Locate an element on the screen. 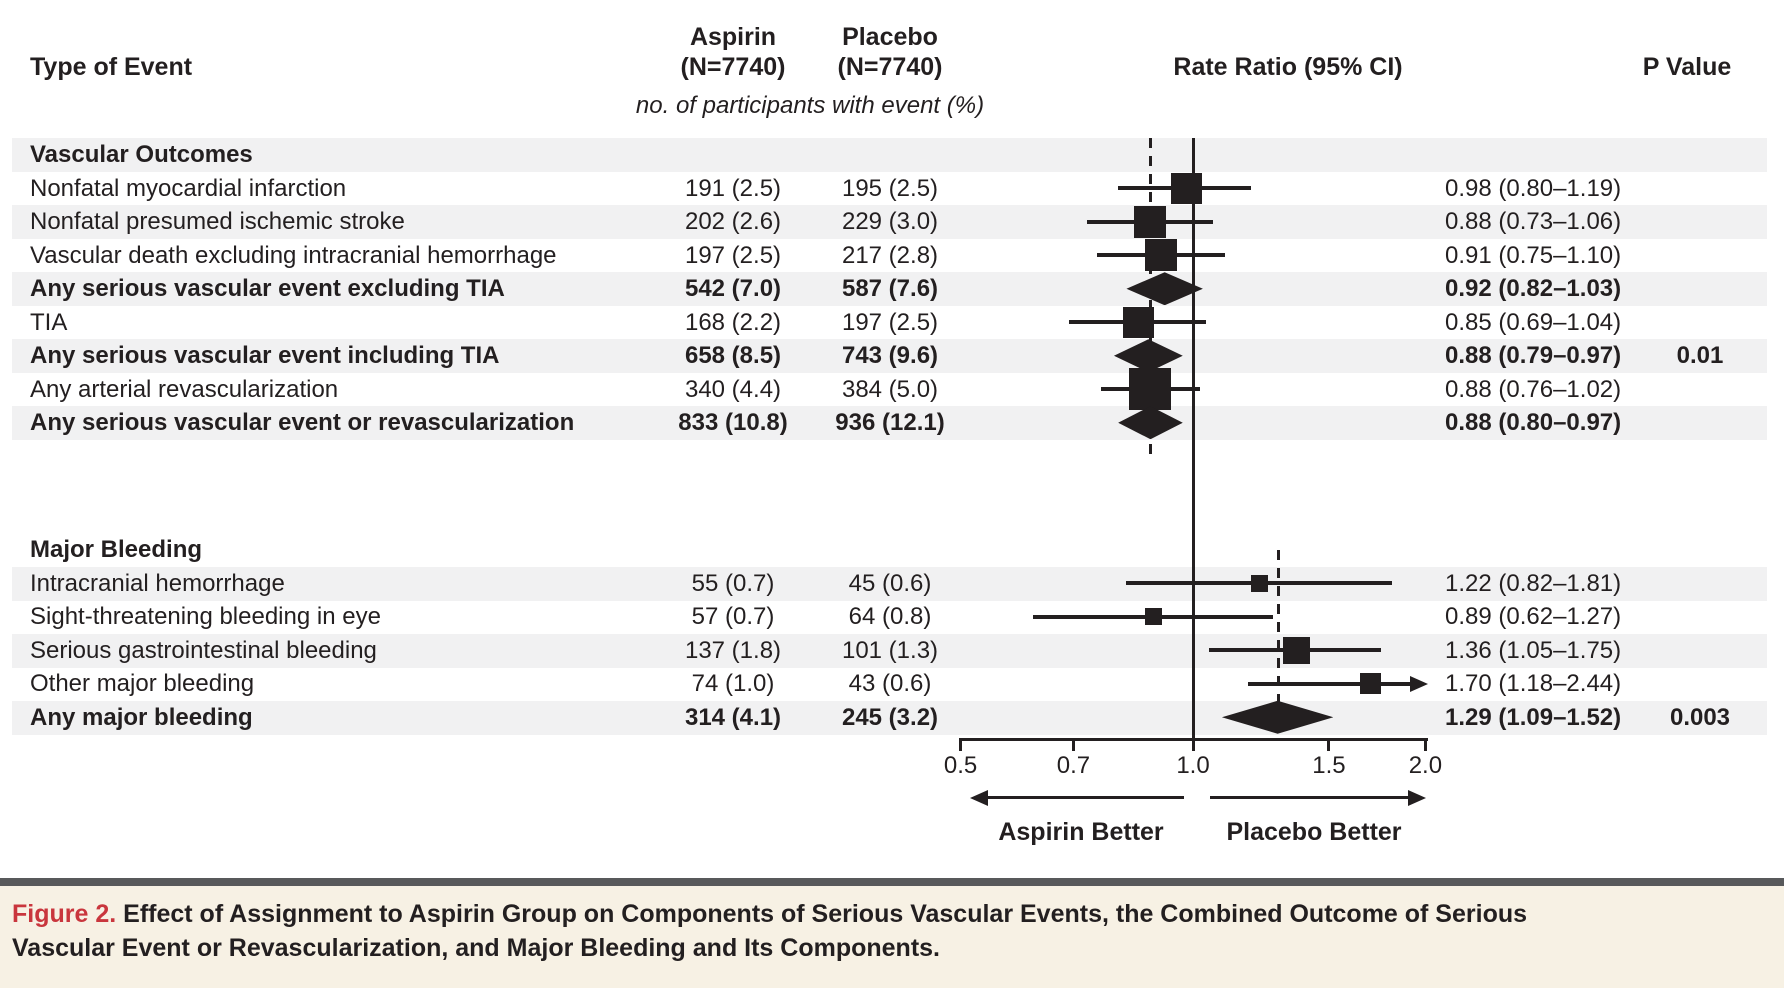  placebo-count-cell: 195 (2.5) is located at coordinates (890, 188).